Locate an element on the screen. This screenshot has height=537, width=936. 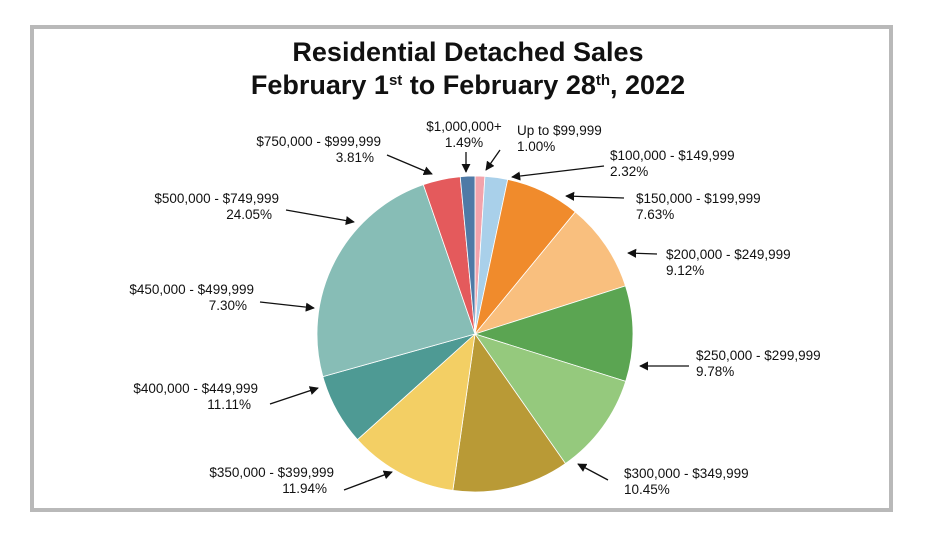
slice-label-up-to-99-999: Up to $99,999 1.00% is located at coordinates (559, 138).